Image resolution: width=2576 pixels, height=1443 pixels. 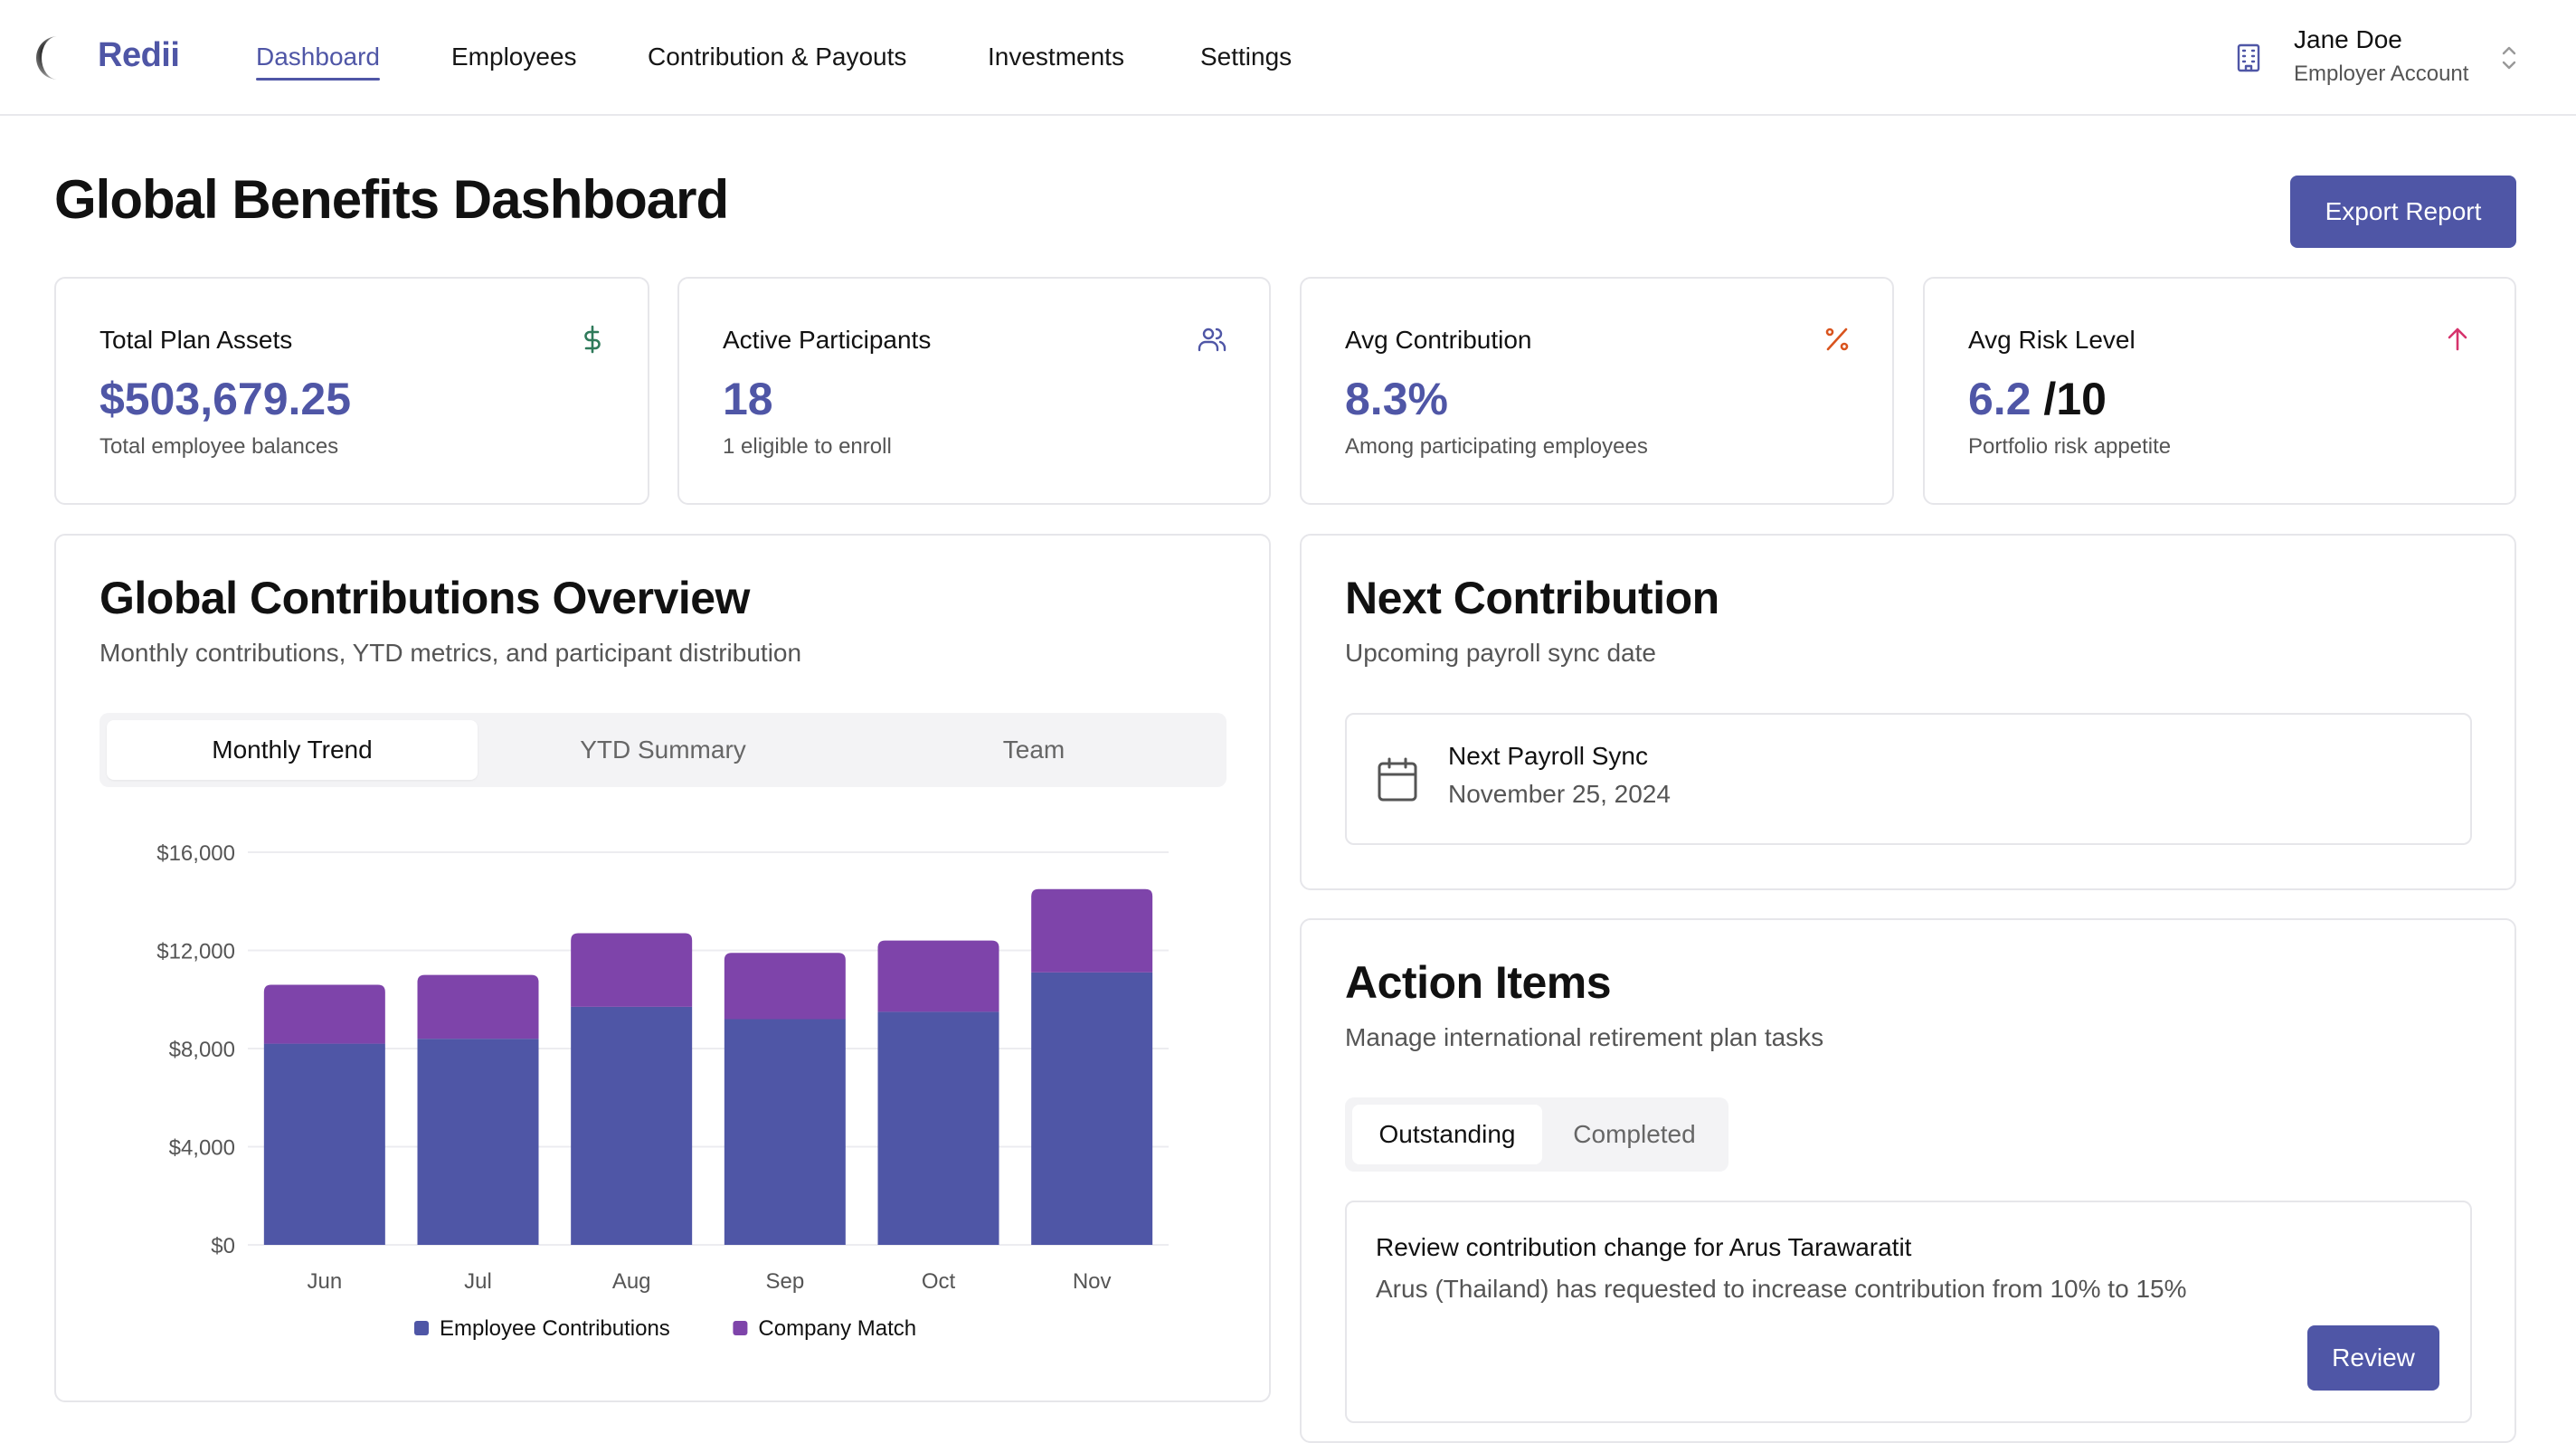 I want to click on x-tick-label: Jul, so click(x=478, y=1281).